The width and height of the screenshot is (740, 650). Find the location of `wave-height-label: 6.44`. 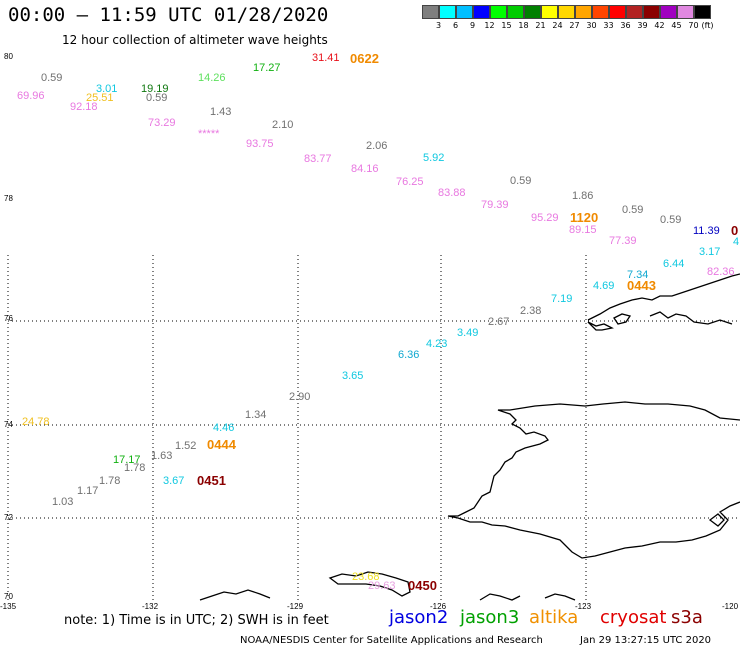

wave-height-label: 6.44 is located at coordinates (673, 264).